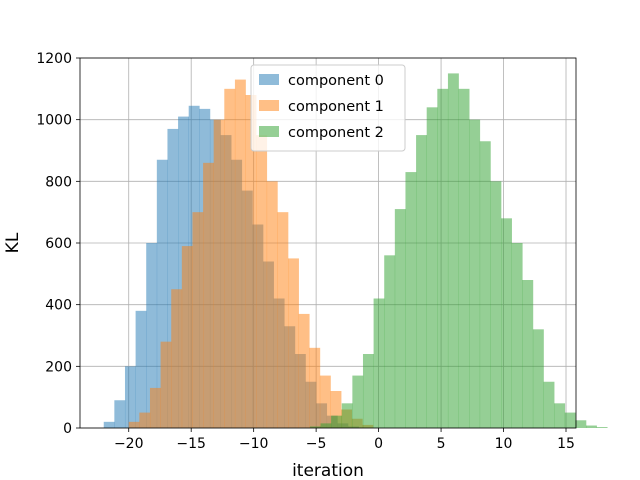 The image size is (640, 480). I want to click on y-tick-label: 800, so click(58, 182).